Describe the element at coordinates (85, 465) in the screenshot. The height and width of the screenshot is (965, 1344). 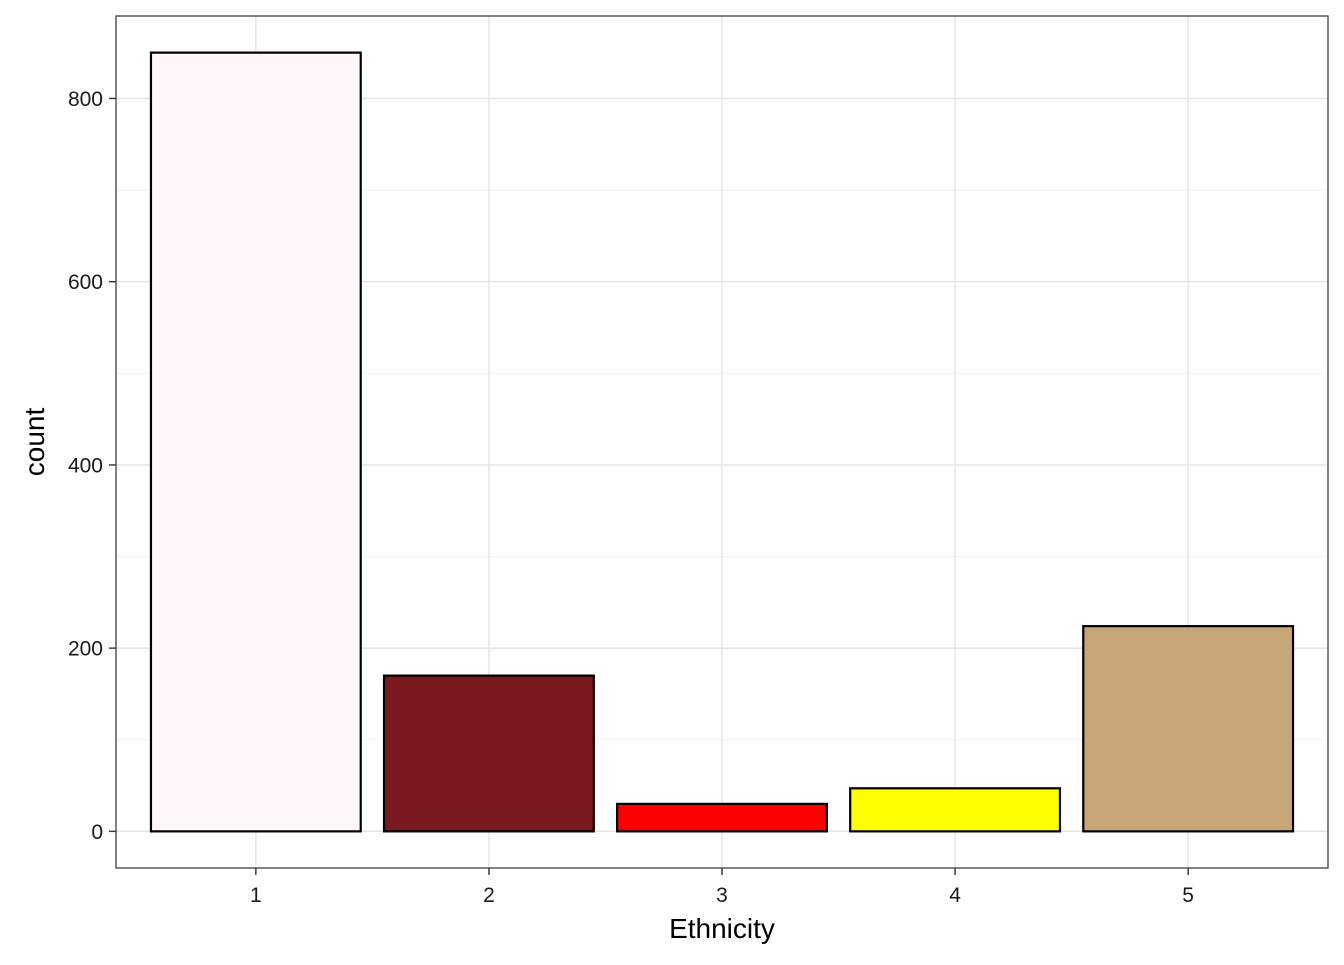
I see `y-tick-label: 400` at that location.